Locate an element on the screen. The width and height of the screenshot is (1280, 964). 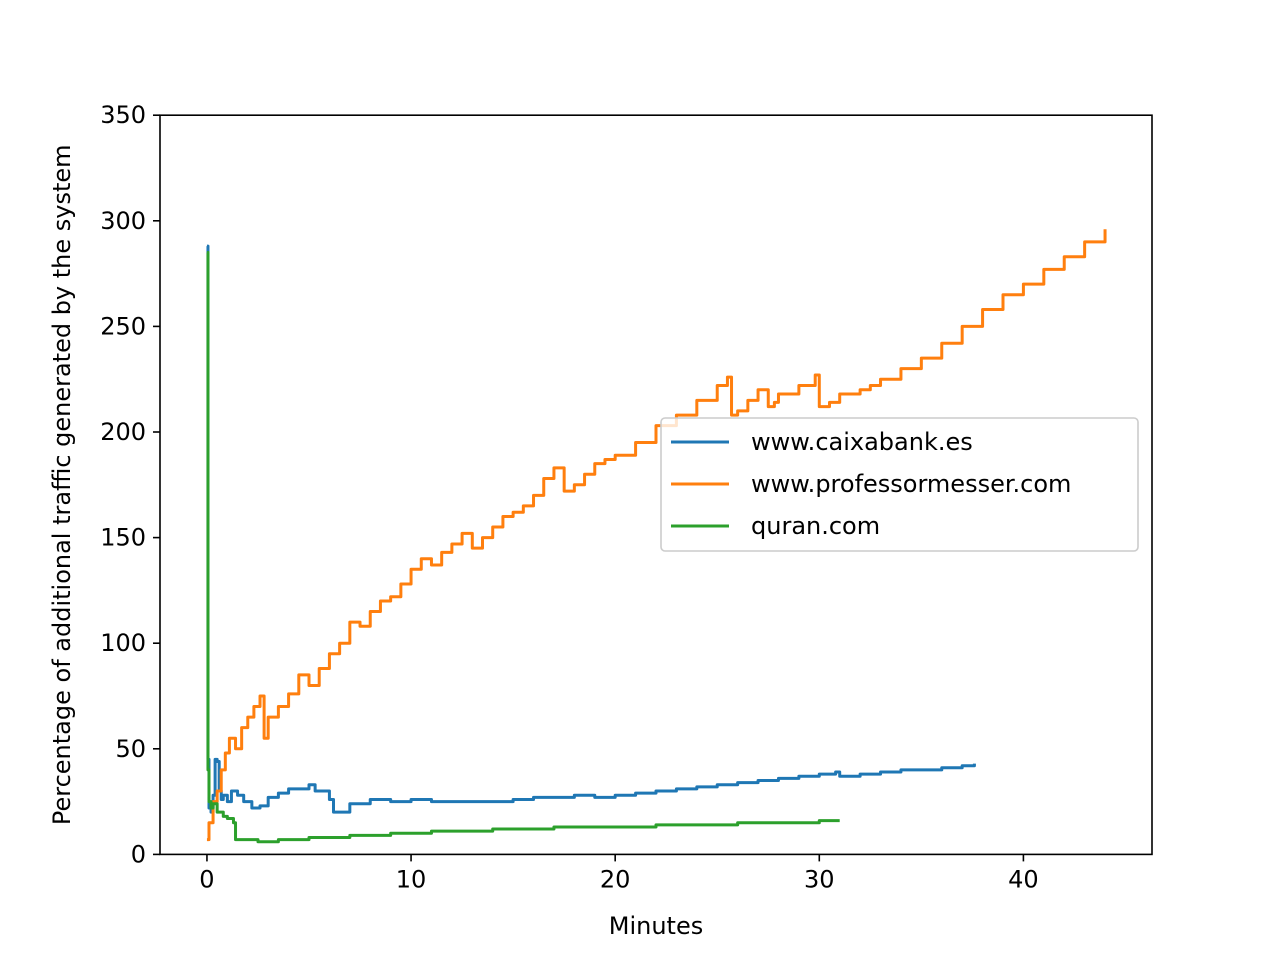
y-axis: 0 50 100 150 200 250 300 350 is located at coordinates (130, 484).